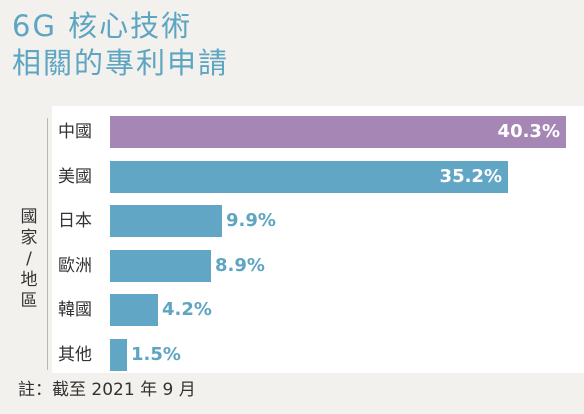 The height and width of the screenshot is (414, 584). Describe the element at coordinates (47, 244) in the screenshot. I see `y-axis-line` at that location.